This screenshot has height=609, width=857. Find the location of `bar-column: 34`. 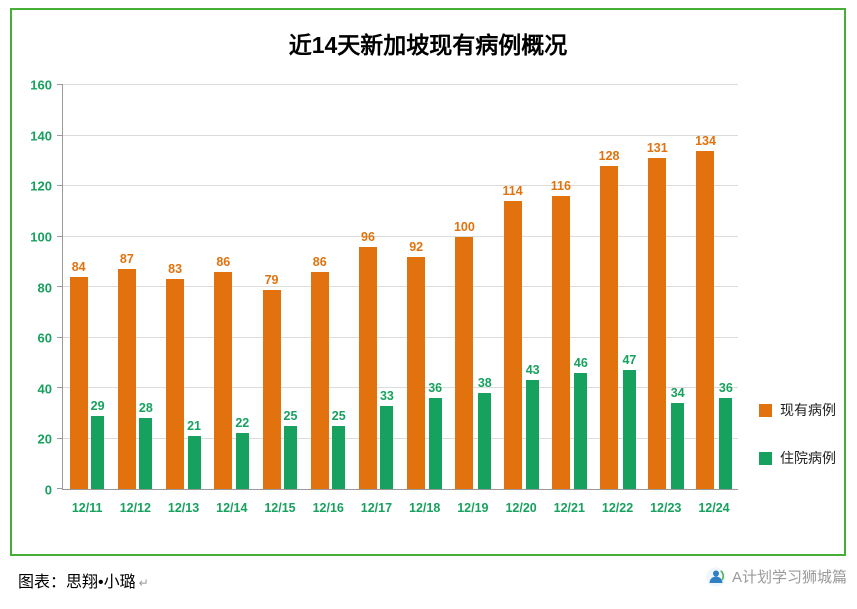

bar-column: 34 is located at coordinates (678, 287).